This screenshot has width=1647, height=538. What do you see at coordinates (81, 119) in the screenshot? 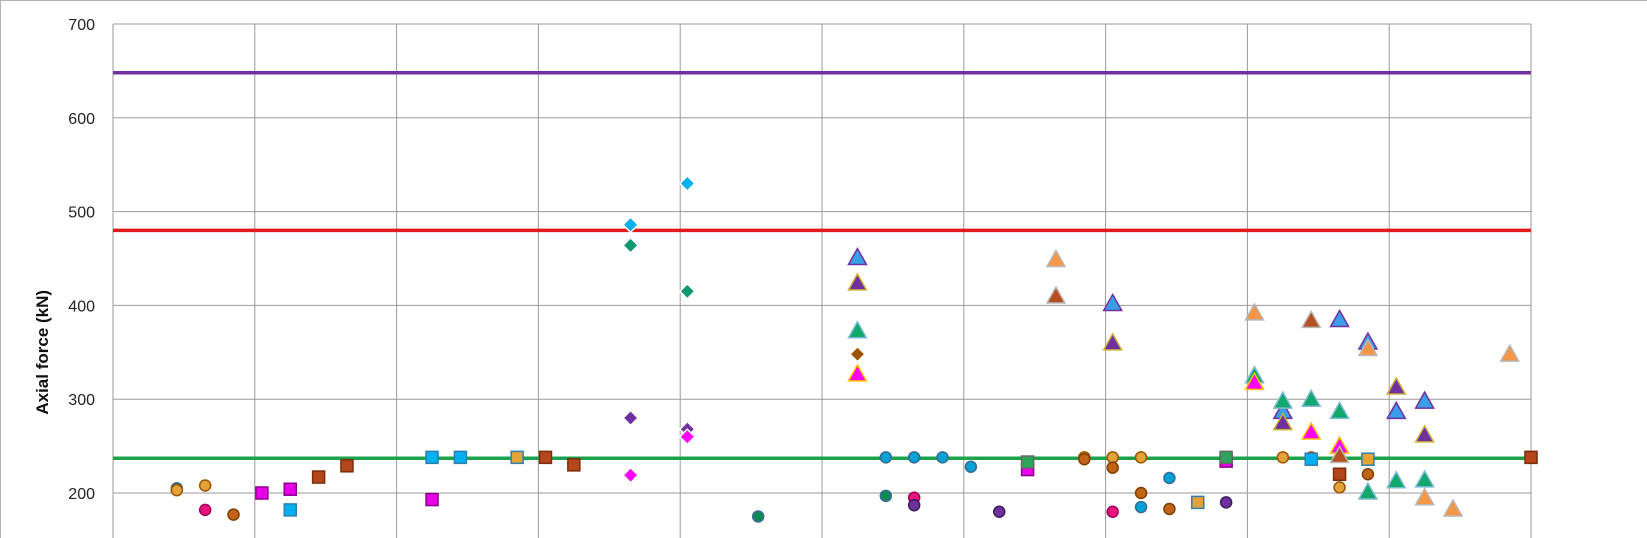
I see `y-tick-label: 600` at bounding box center [81, 119].